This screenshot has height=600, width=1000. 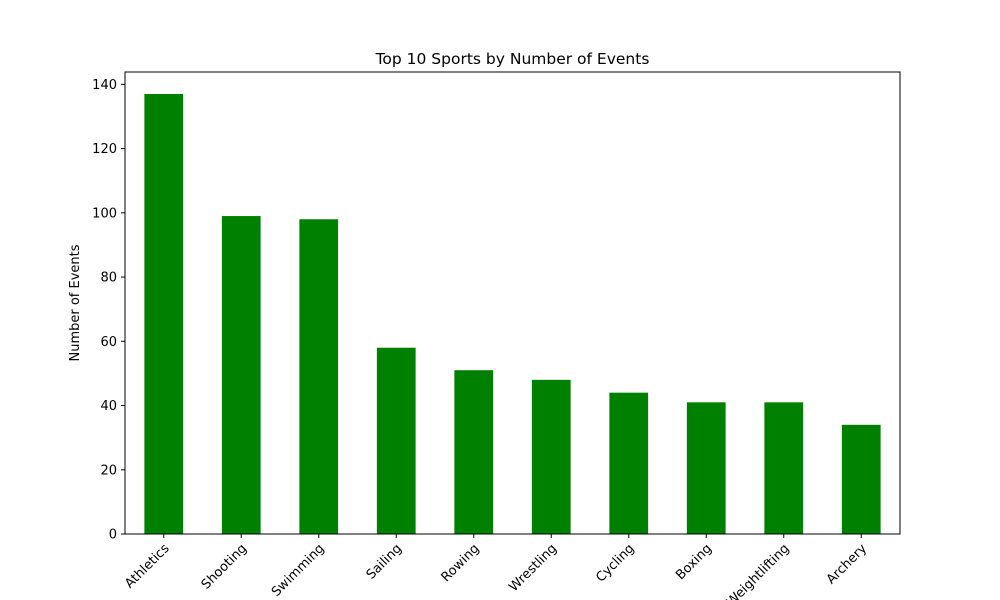 I want to click on x-tick-label: Boxing, so click(x=694, y=562).